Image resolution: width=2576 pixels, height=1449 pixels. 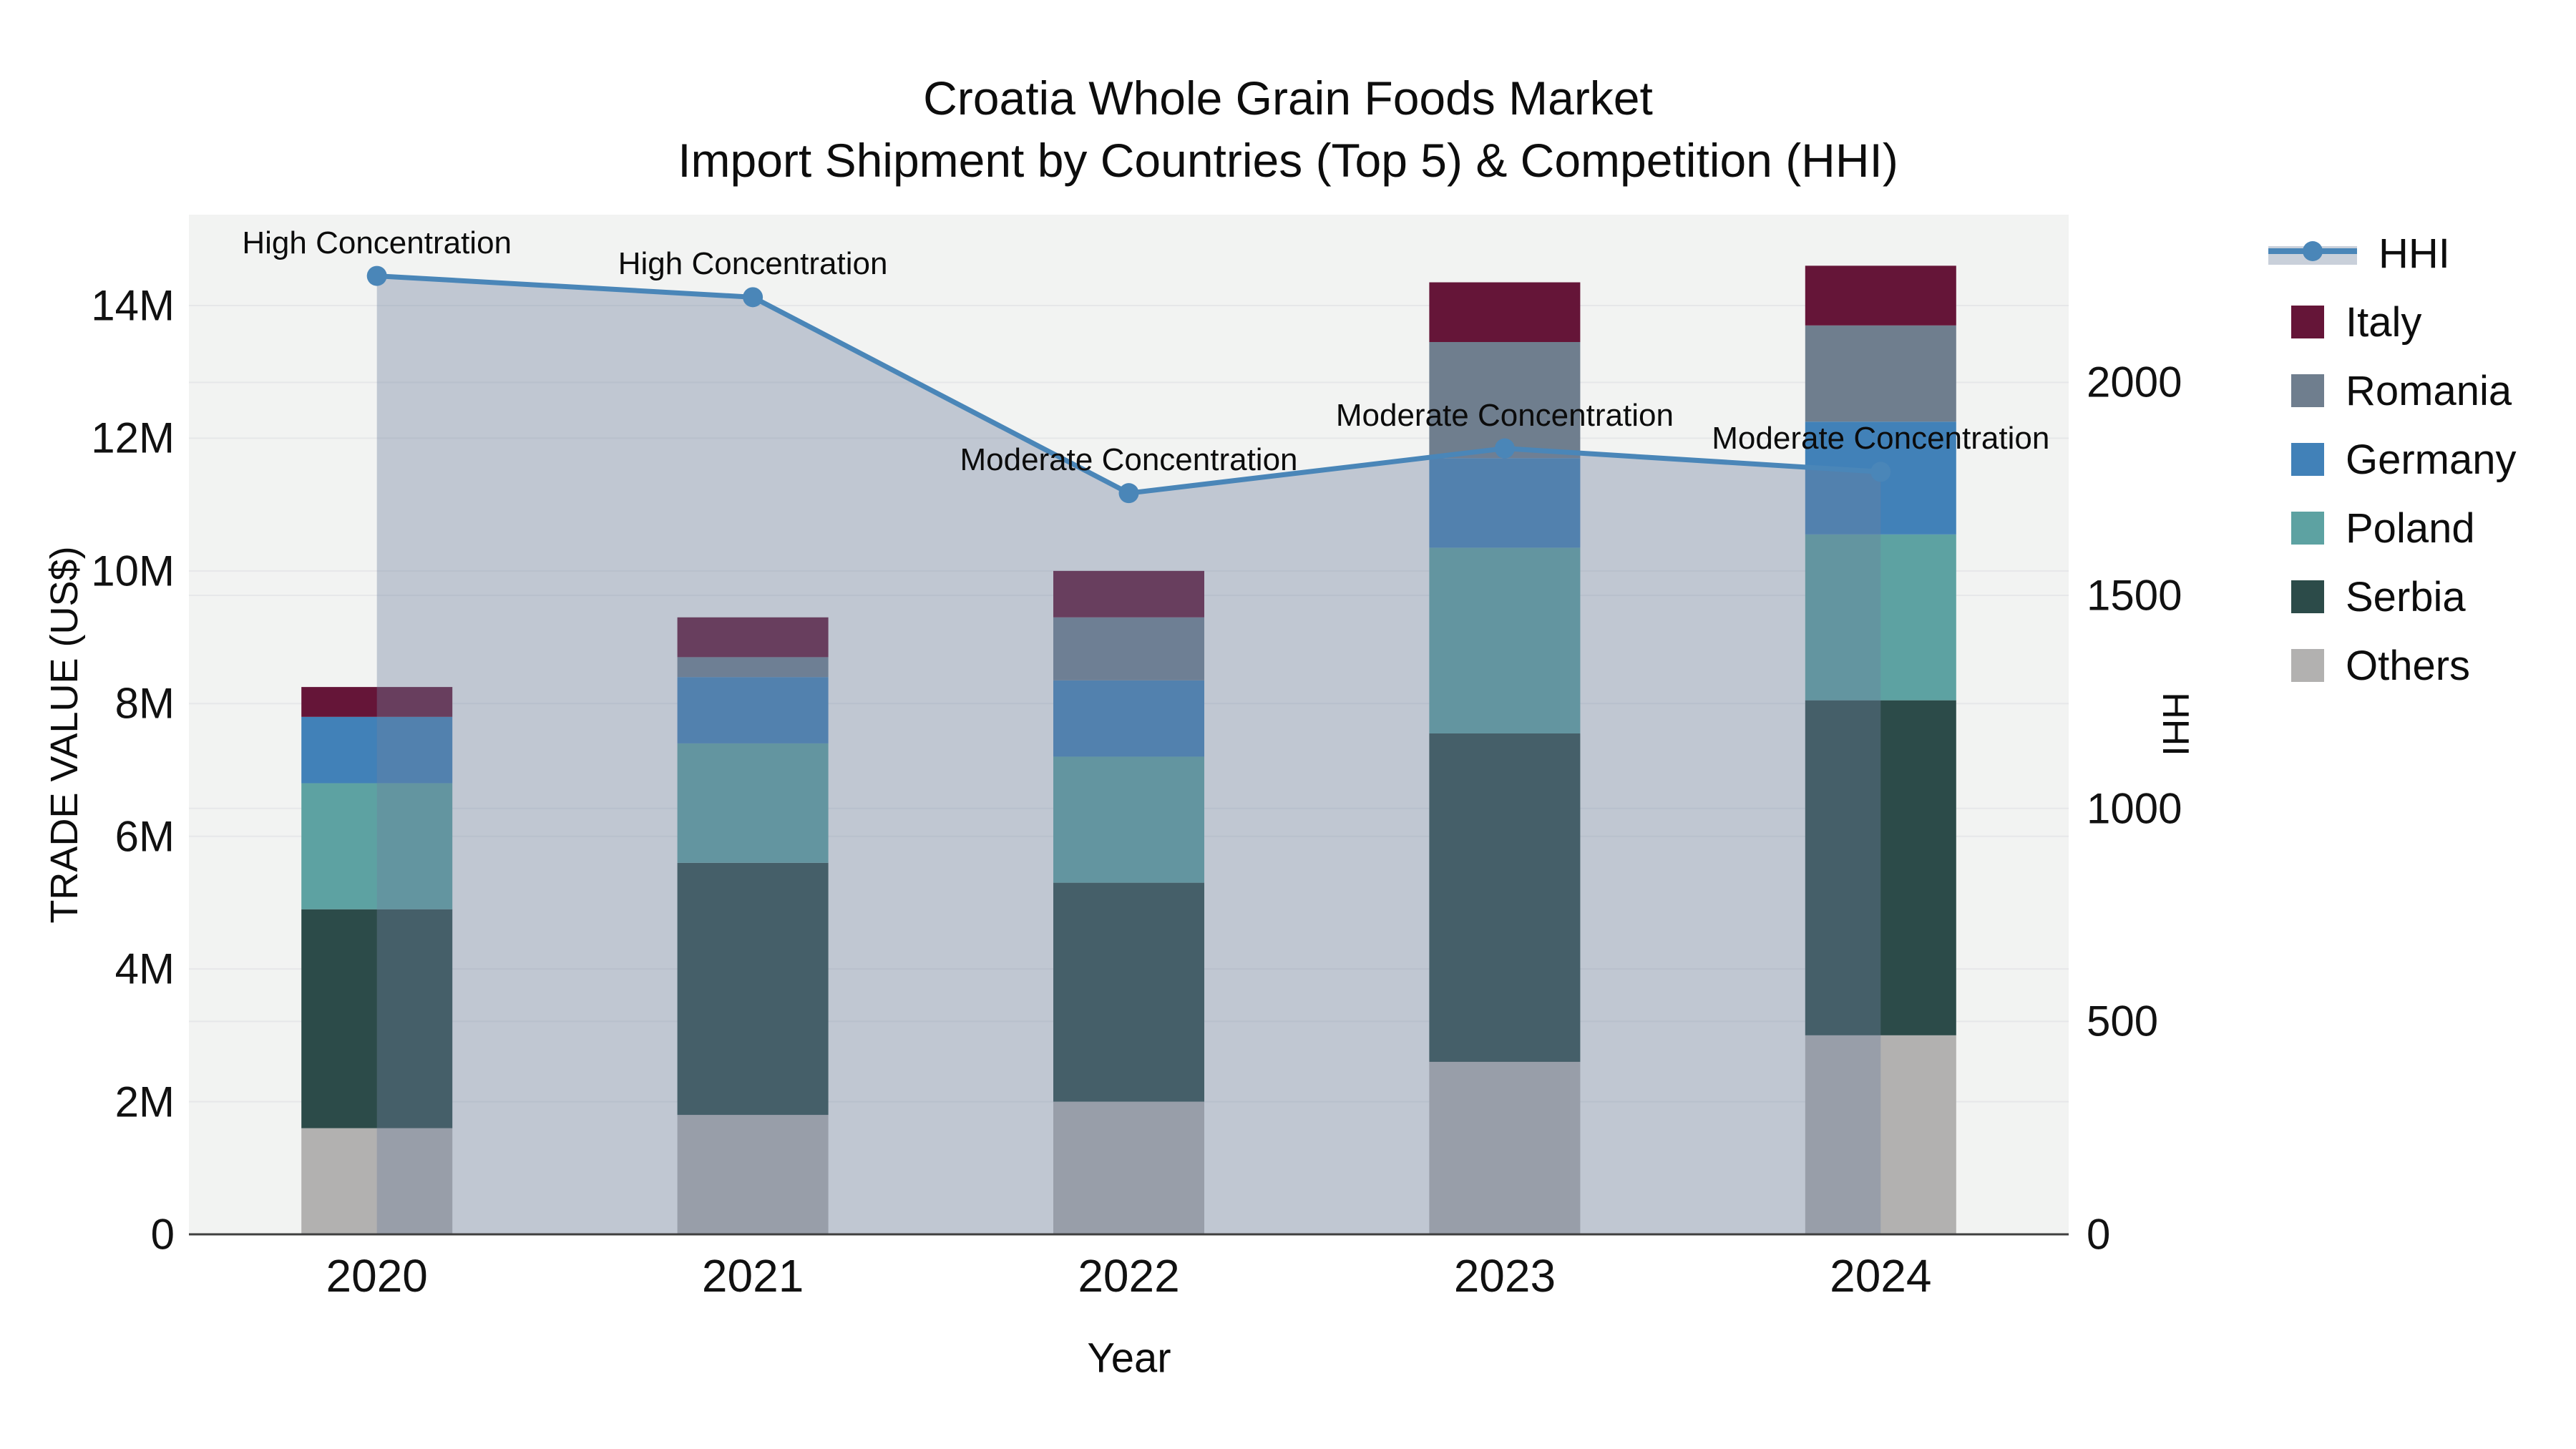 What do you see at coordinates (1129, 1358) in the screenshot?
I see `x-axis-title: Year` at bounding box center [1129, 1358].